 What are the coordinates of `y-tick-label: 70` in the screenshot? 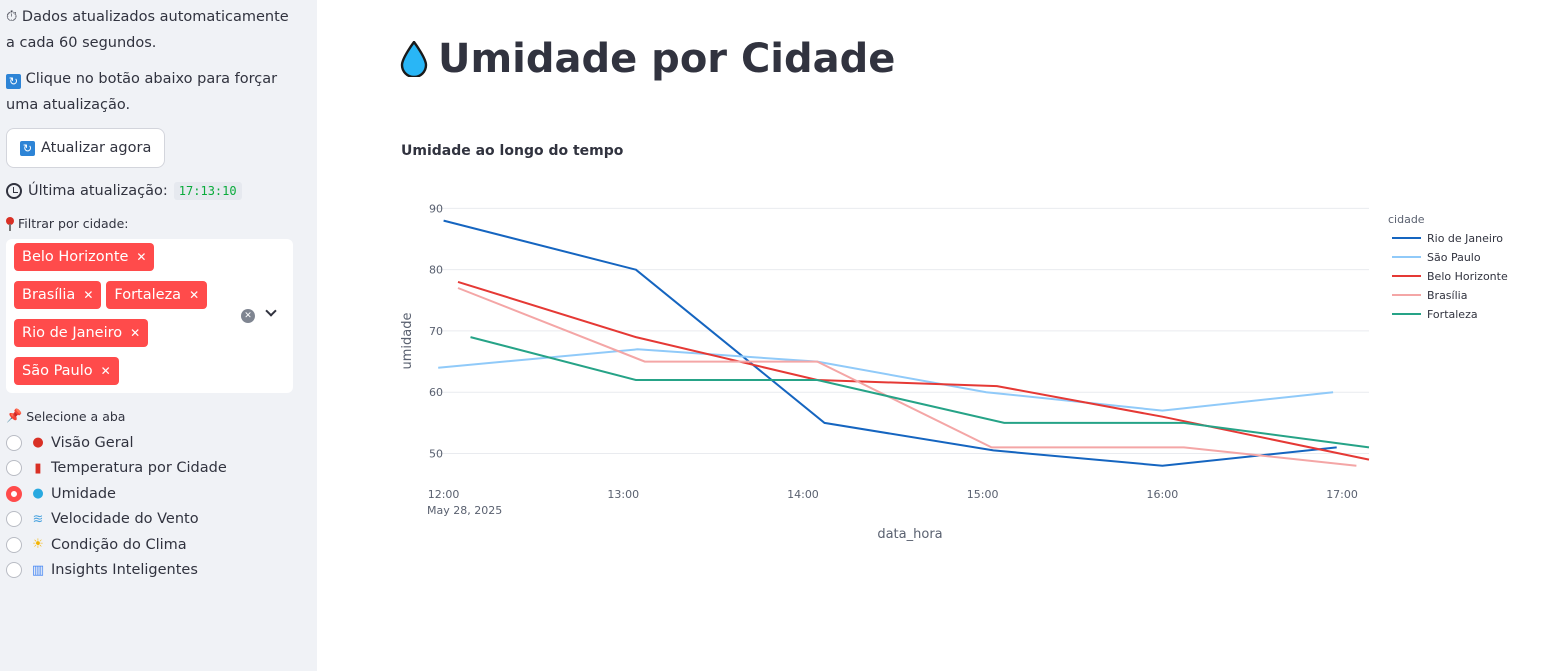 It's located at (436, 331).